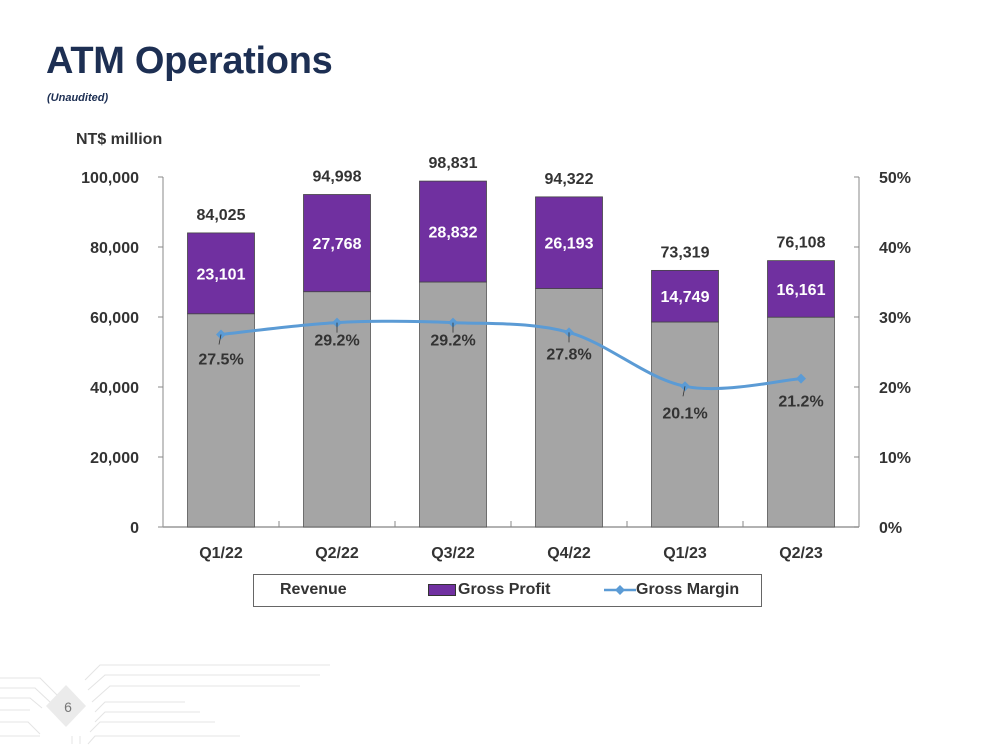 The image size is (1000, 749). Describe the element at coordinates (685, 252) in the screenshot. I see `revenue-data-label: 73,319` at that location.